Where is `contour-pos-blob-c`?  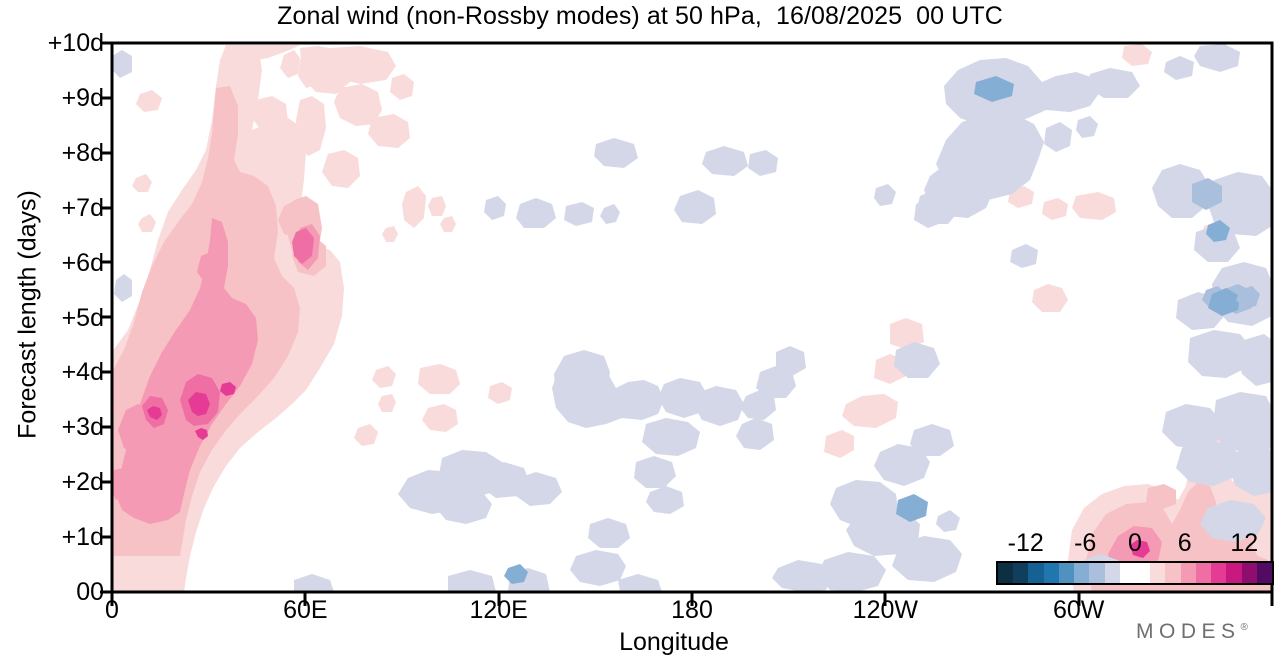 contour-pos-blob-c is located at coordinates (149, 101).